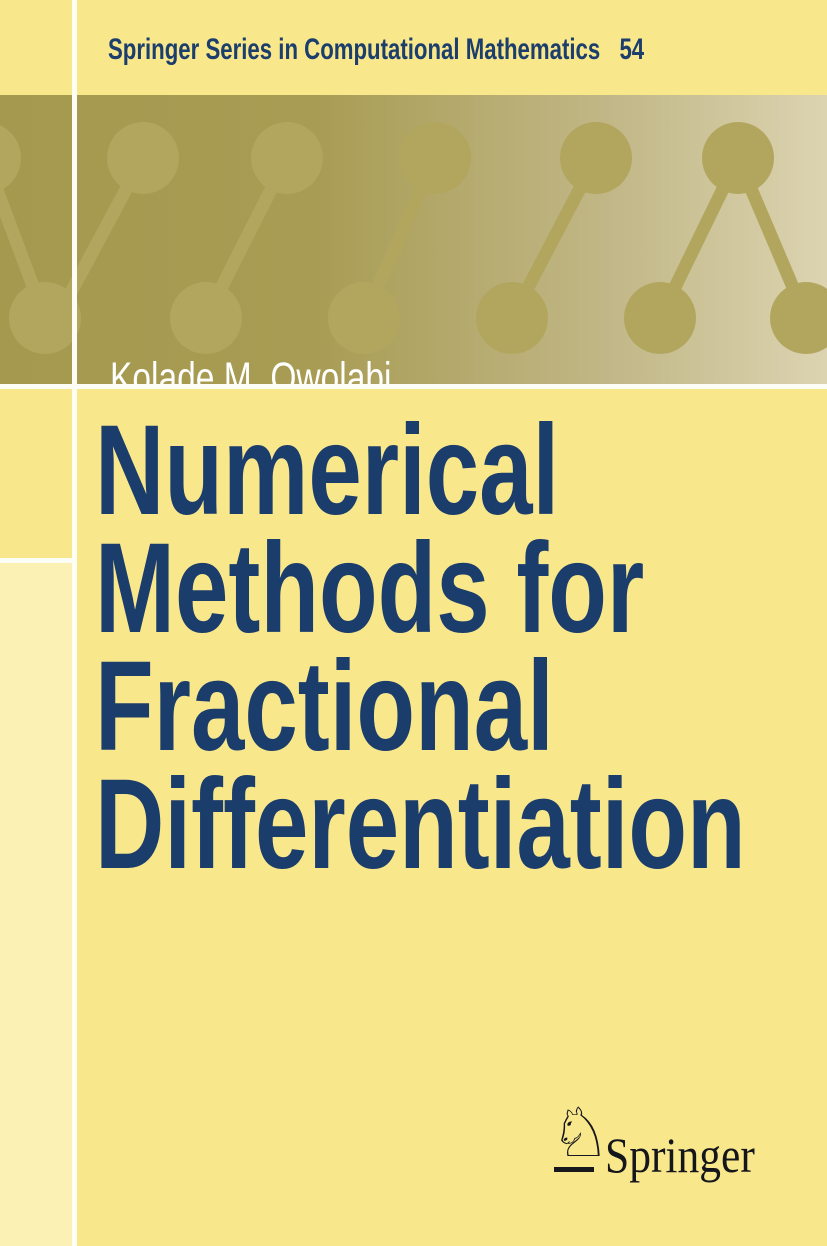  I want to click on title-line: Differentiation, so click(420, 824).